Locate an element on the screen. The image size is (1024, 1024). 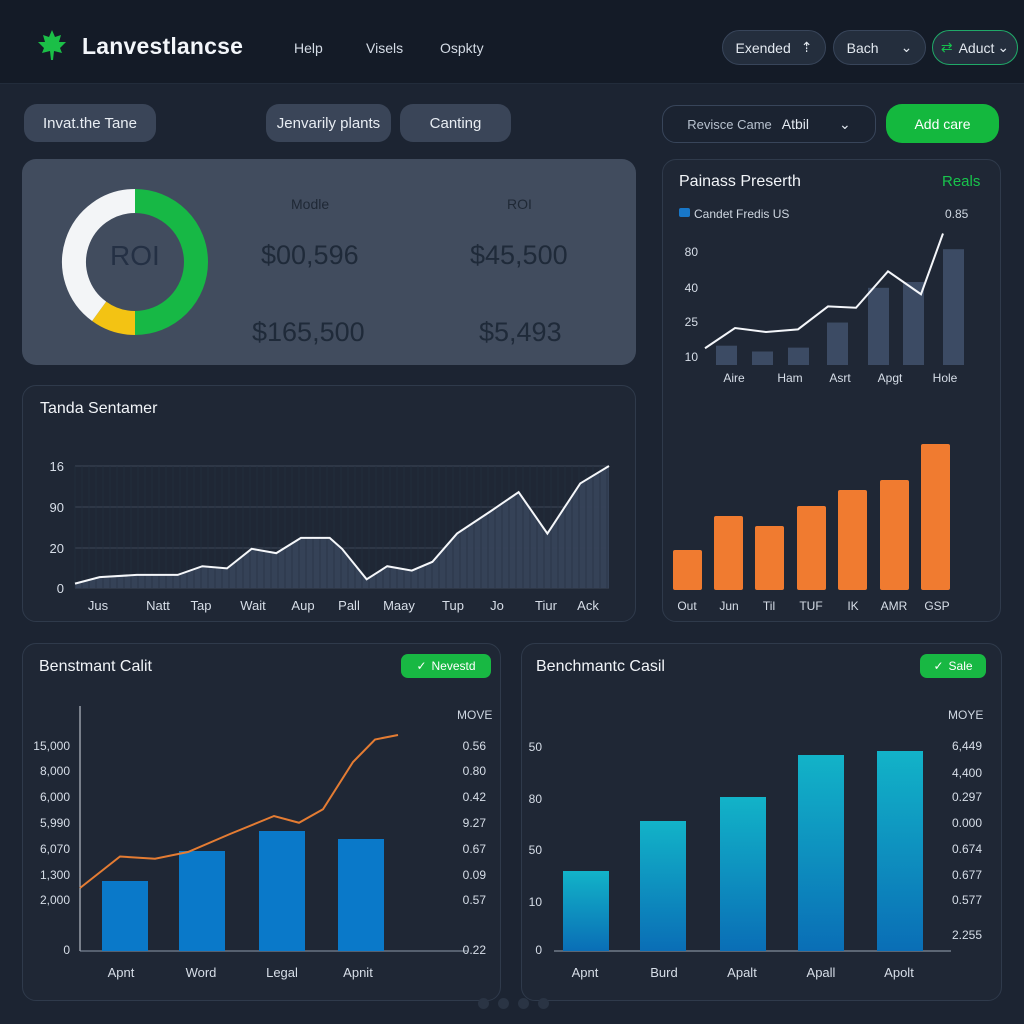
bottom-right-y-tick: 50 is located at coordinates (536, 850).